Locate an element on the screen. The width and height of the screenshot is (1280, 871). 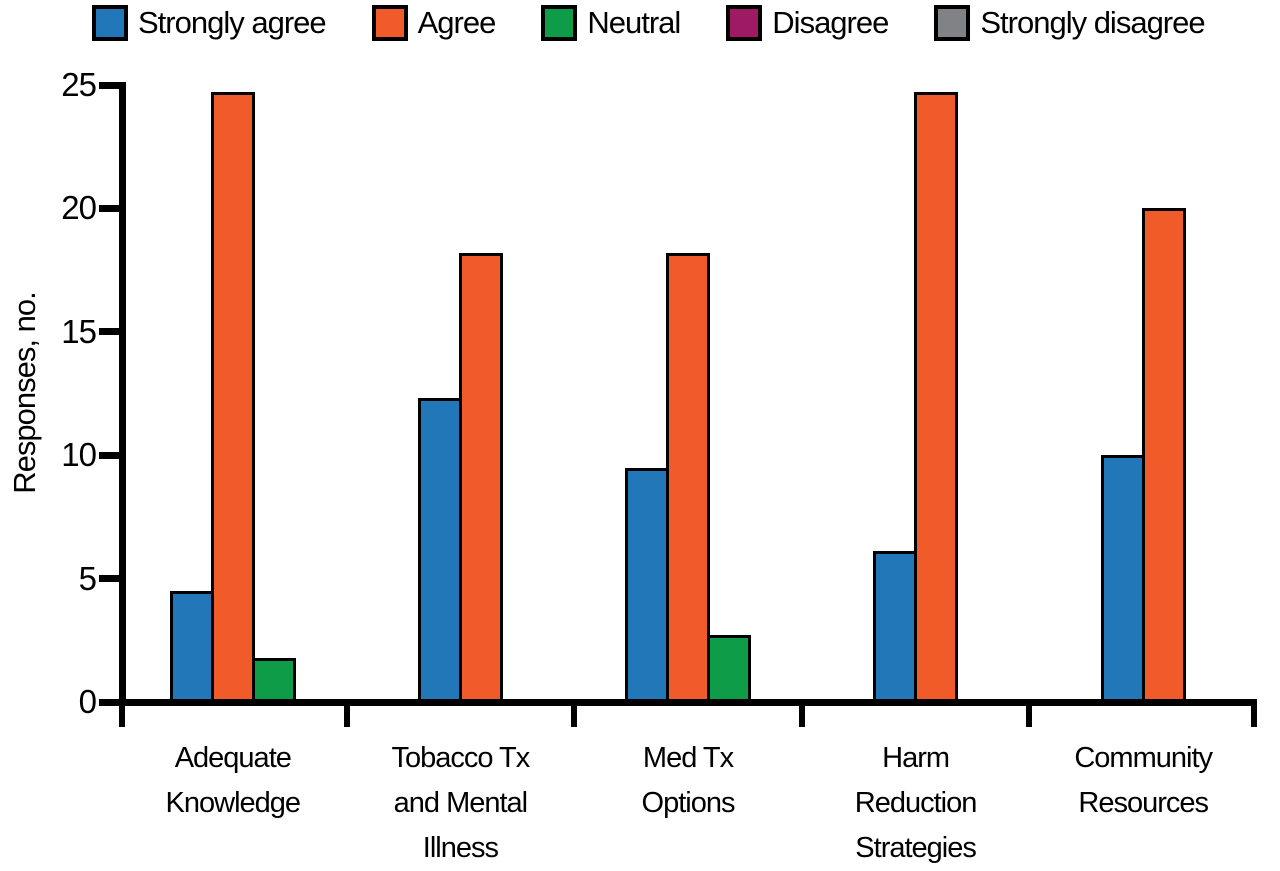
x-category-label-med-tx-options: Med Tx Options is located at coordinates (688, 781).